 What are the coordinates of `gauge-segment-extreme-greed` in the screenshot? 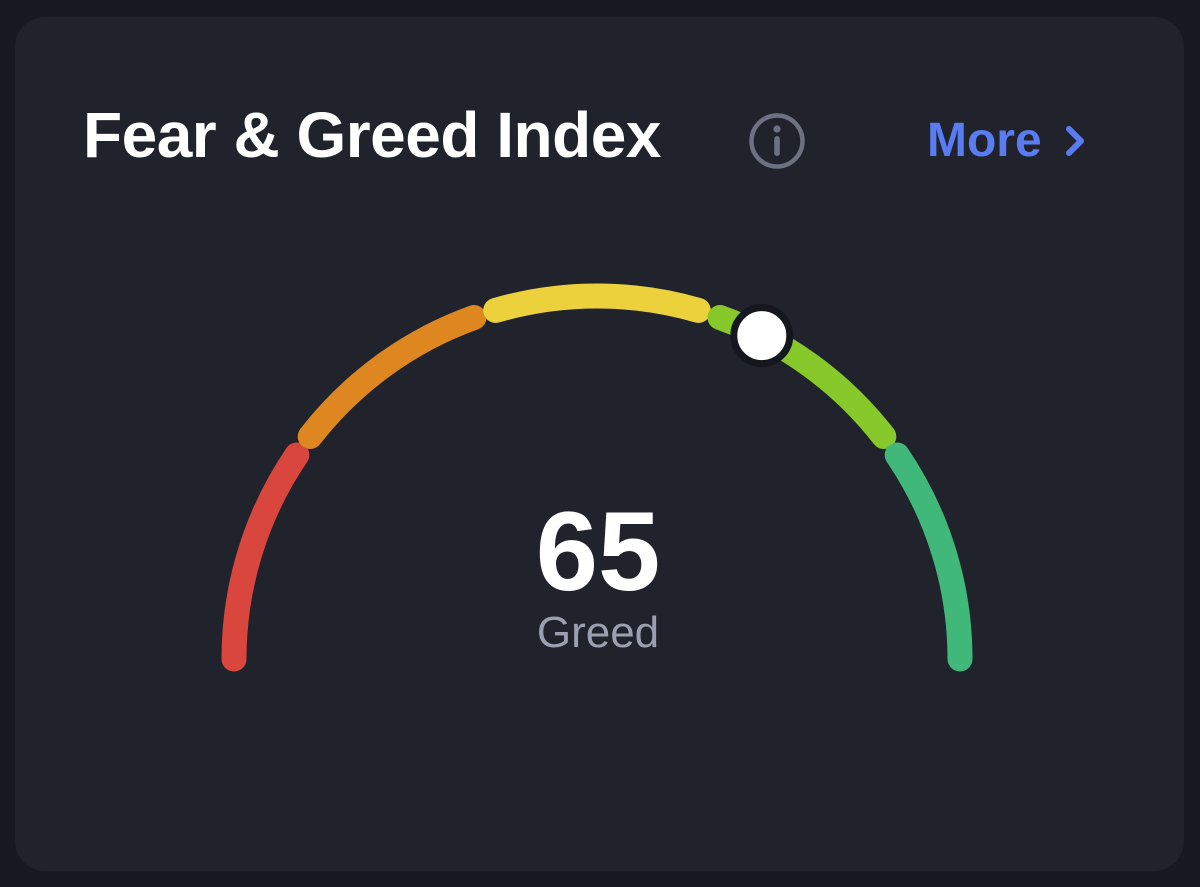 It's located at (928, 557).